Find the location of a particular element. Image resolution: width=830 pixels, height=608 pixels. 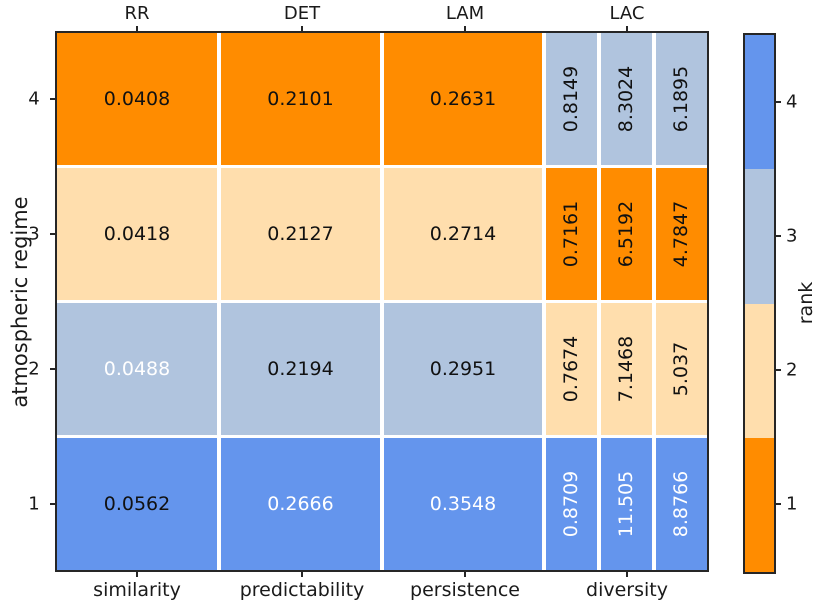

cell-value: 0.7674 is located at coordinates (571, 369).